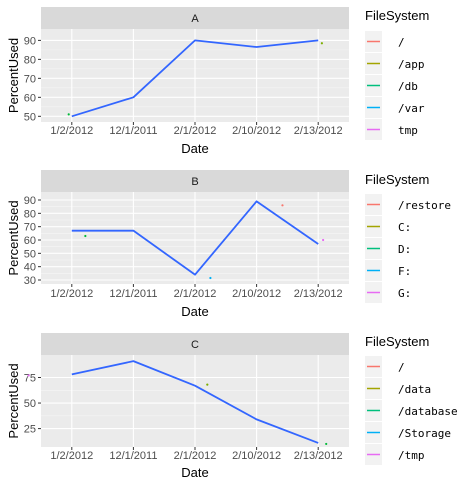  Describe the element at coordinates (404, 249) in the screenshot. I see `legend-label: D:` at that location.